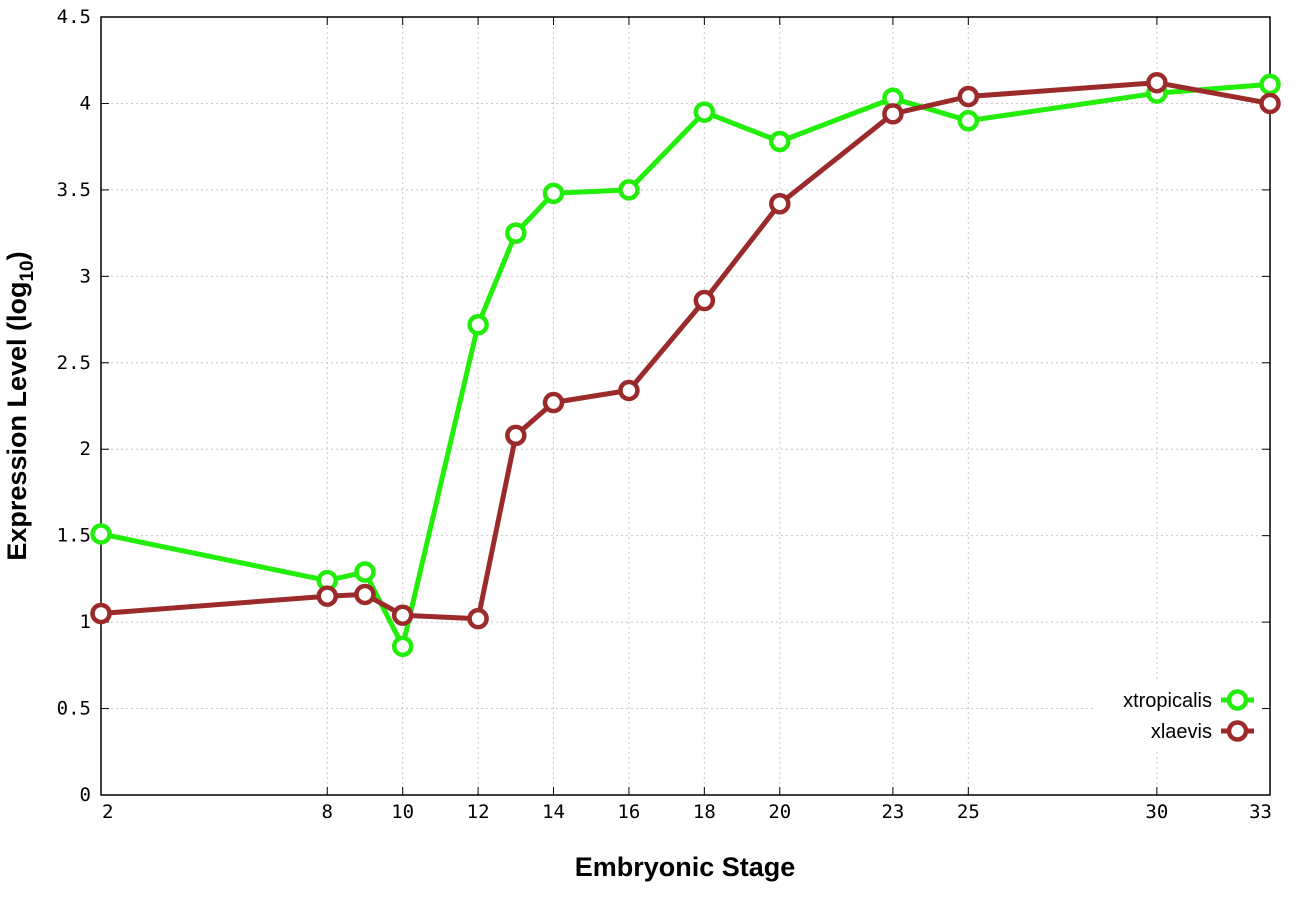 This screenshot has height=907, width=1296. I want to click on x-tick-label: 16, so click(628, 812).